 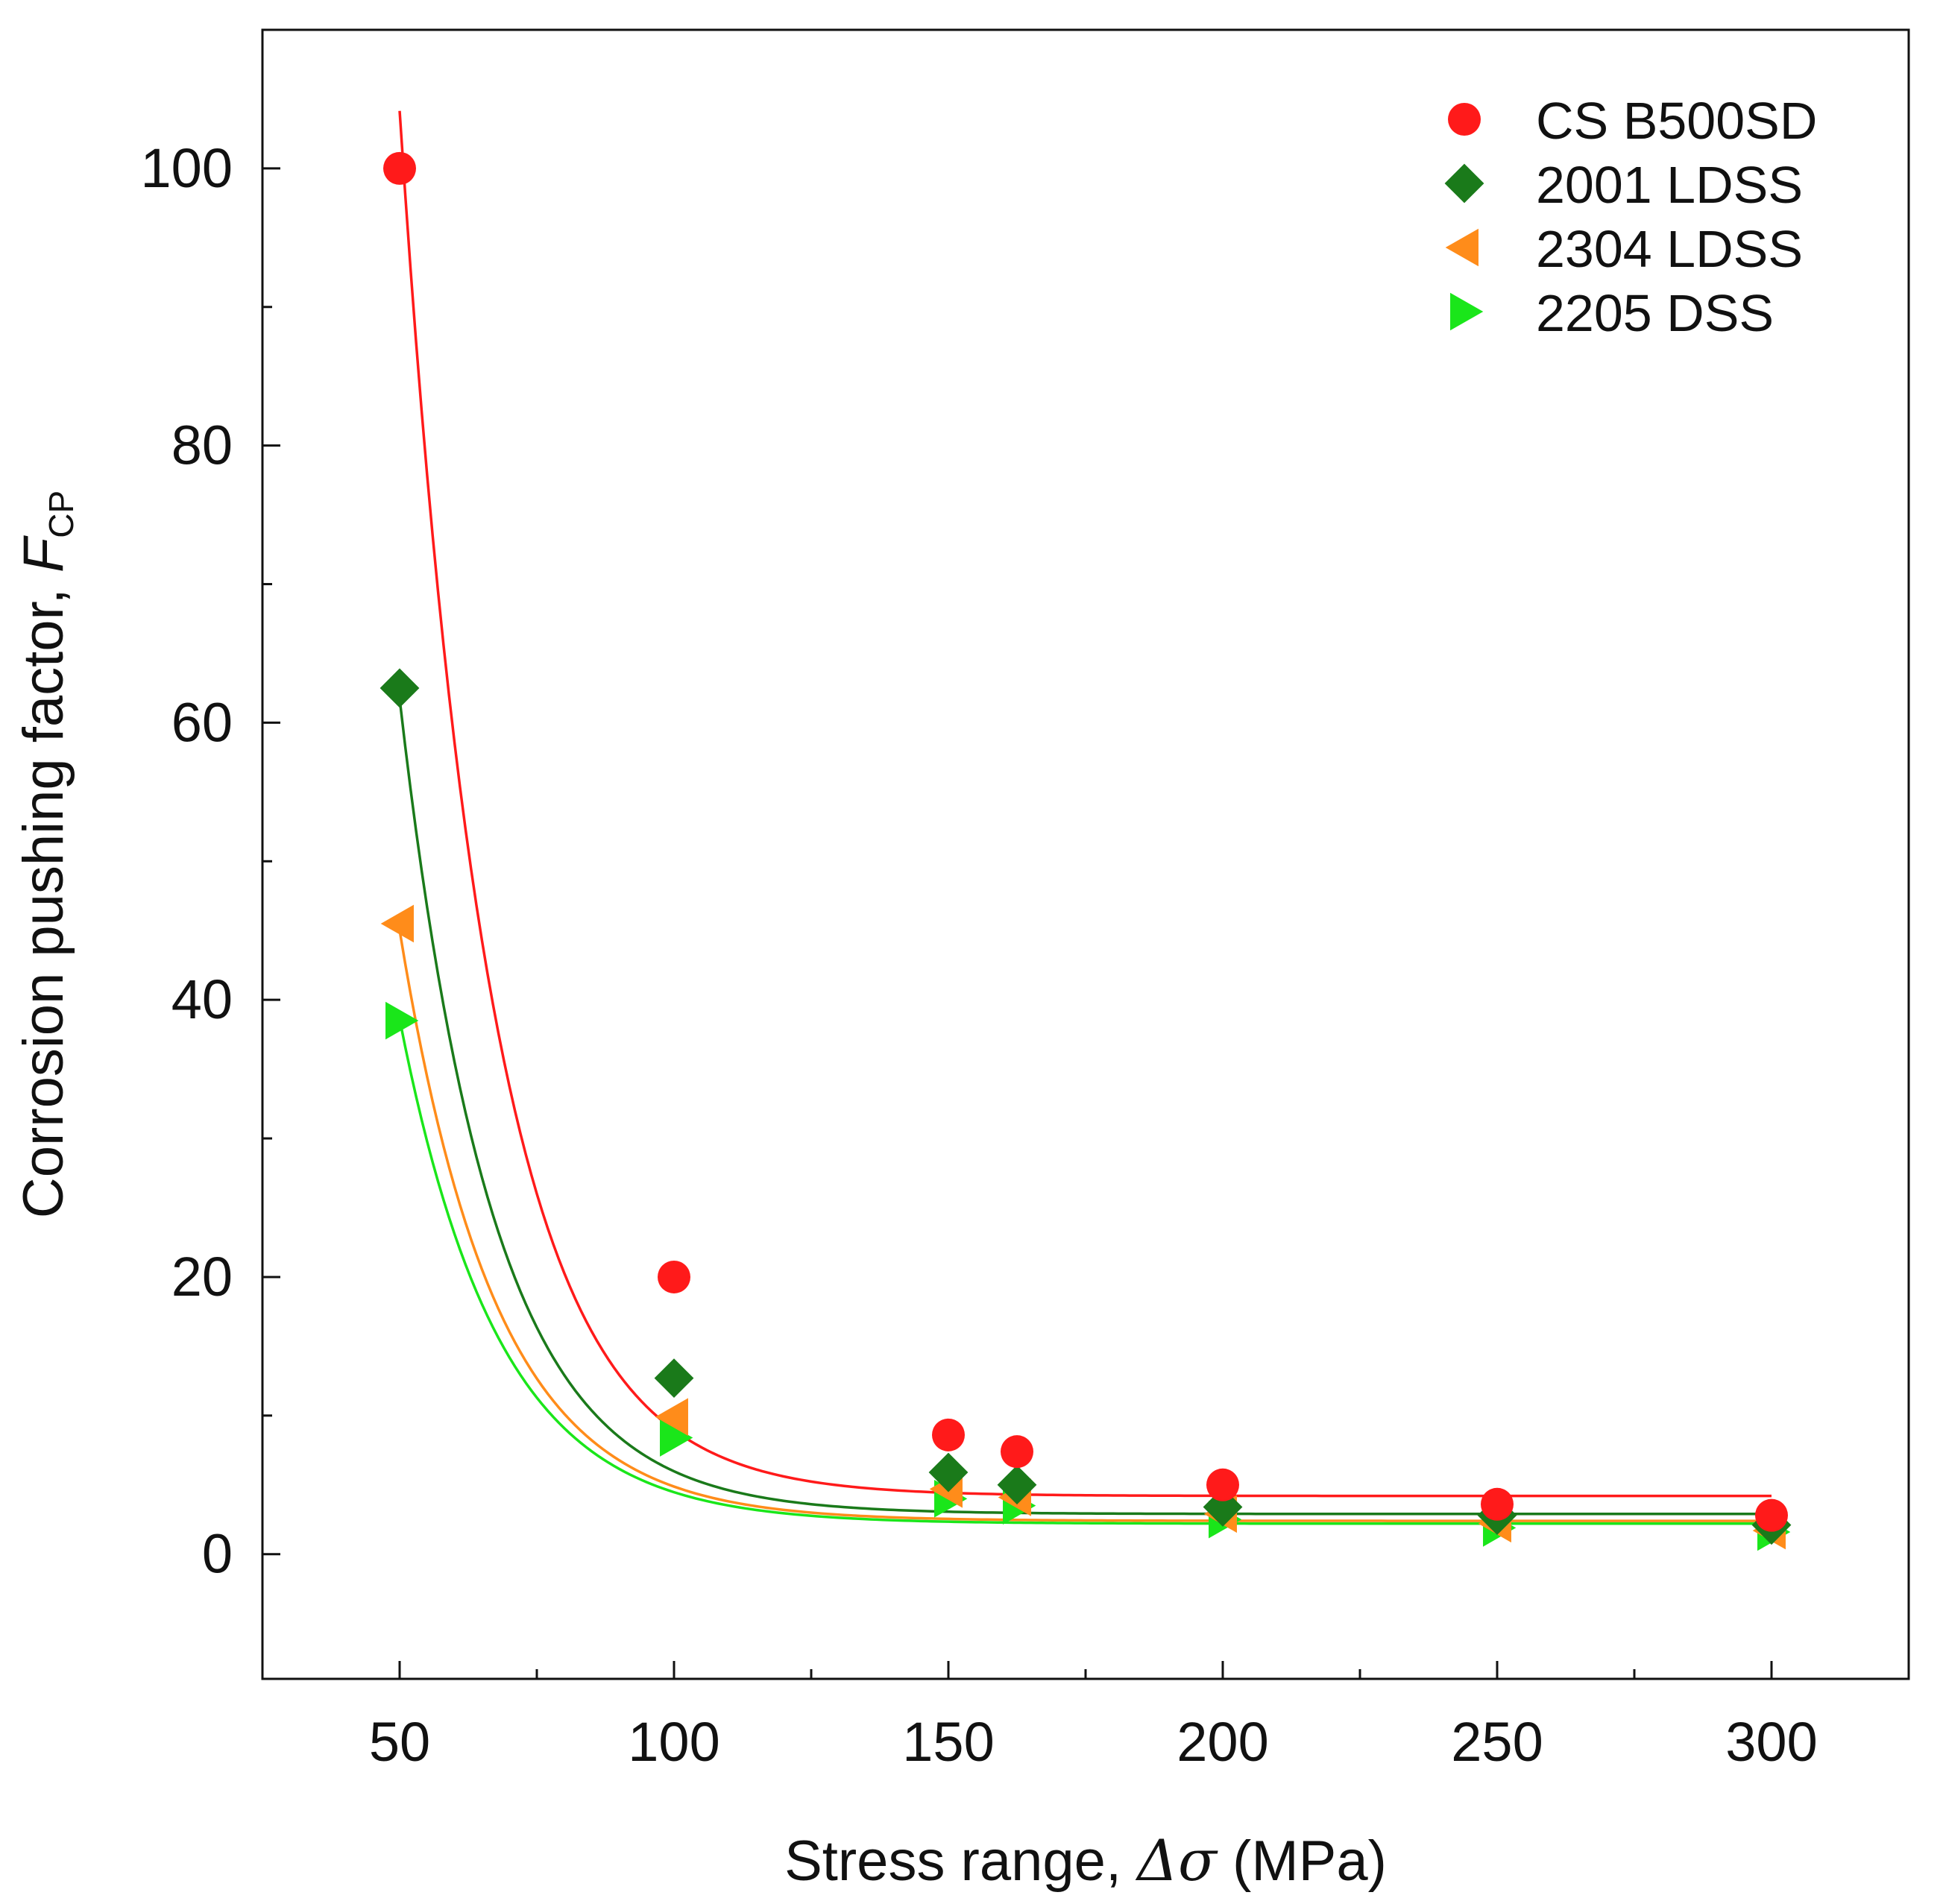 What do you see at coordinates (673, 1742) in the screenshot?
I see `x-tick-label: 100` at bounding box center [673, 1742].